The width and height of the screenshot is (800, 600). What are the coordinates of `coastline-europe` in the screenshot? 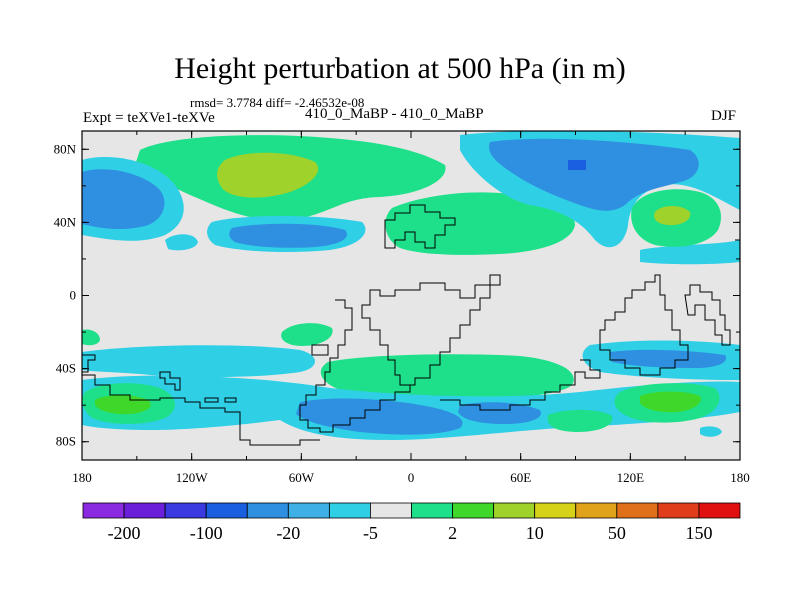 It's located at (420, 226).